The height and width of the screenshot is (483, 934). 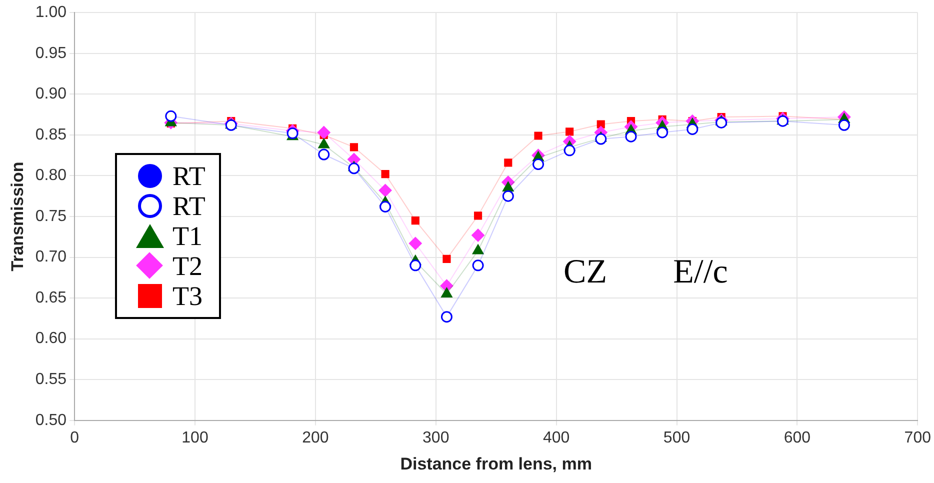 I want to click on y-tick-label: 0.75, so click(x=51, y=216).